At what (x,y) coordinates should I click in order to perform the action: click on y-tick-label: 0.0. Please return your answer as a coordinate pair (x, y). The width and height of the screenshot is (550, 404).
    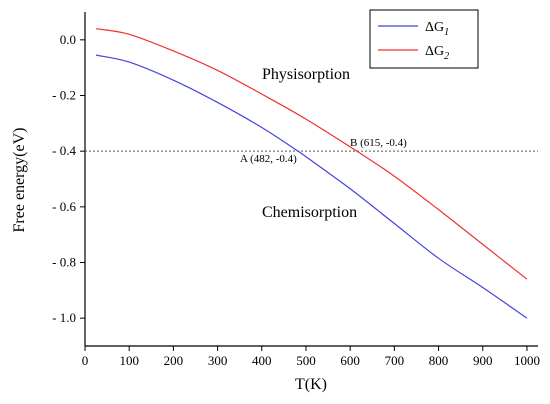
    Looking at the image, I should click on (68, 39).